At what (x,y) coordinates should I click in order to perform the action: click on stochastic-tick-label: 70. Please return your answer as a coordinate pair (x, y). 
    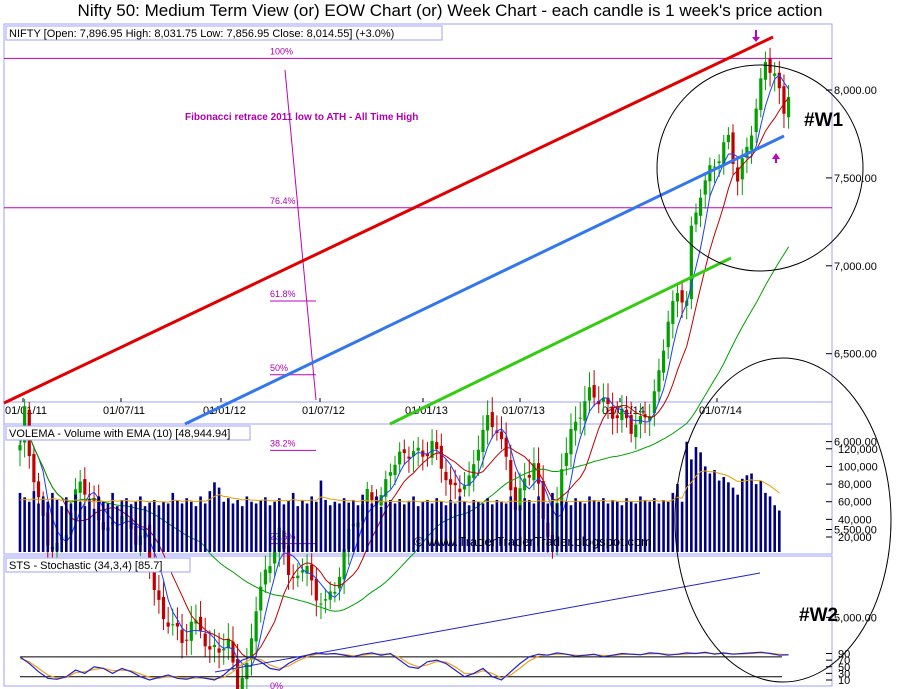
    Looking at the image, I should click on (844, 661).